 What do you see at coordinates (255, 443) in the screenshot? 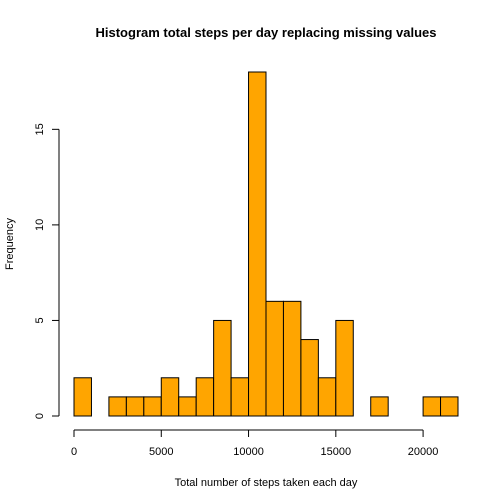
I see `x-axis: 0 5000 10000 15000 20000` at bounding box center [255, 443].